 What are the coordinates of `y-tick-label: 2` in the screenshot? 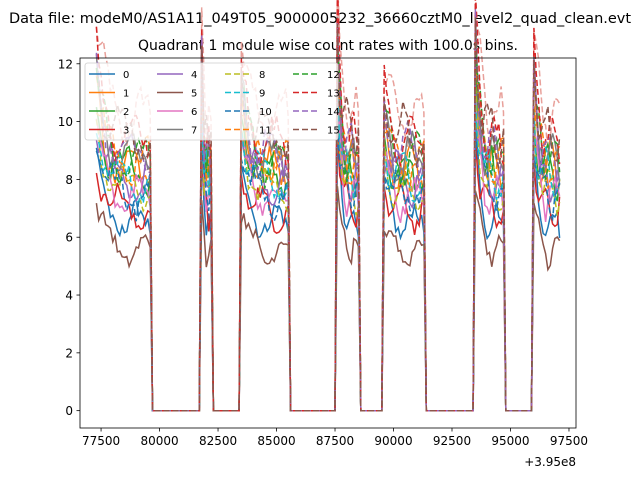 It's located at (69, 353).